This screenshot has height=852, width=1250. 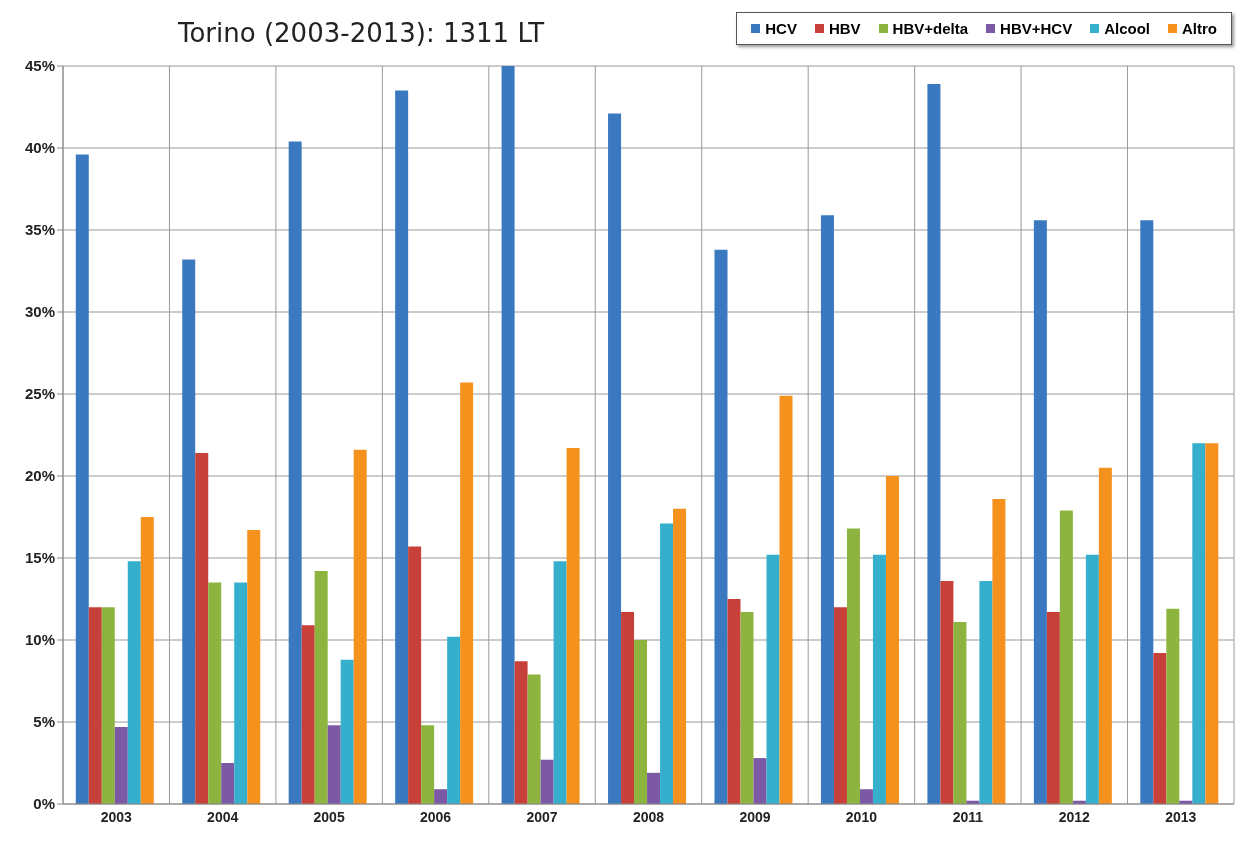 I want to click on x-tick-label: 2013, so click(x=1181, y=816).